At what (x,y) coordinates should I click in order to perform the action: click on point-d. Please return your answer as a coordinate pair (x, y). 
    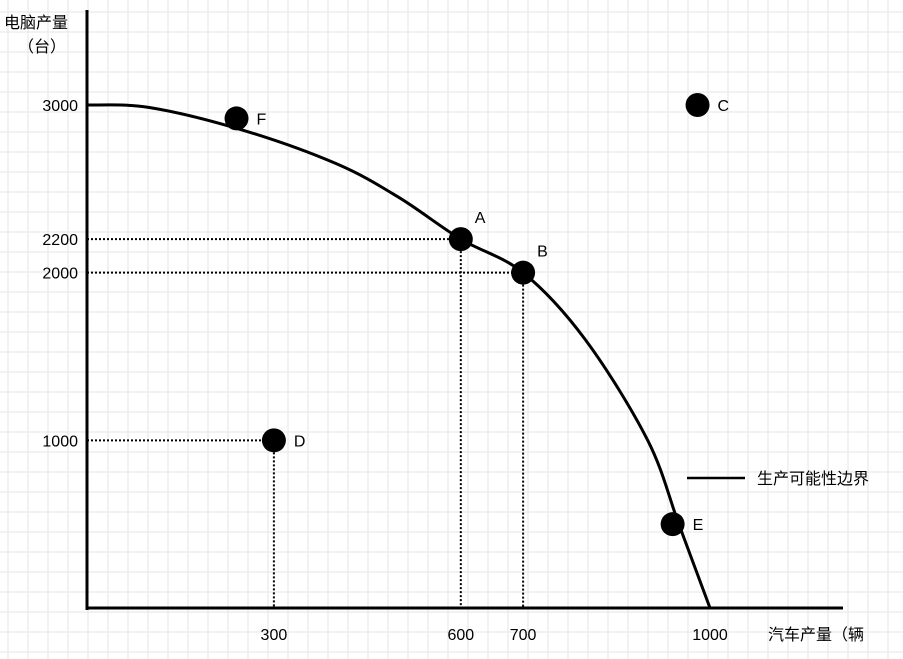
    Looking at the image, I should click on (273, 440).